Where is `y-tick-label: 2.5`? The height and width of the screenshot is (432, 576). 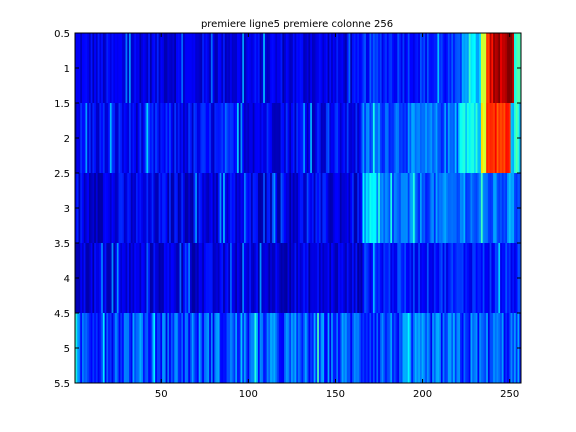 y-tick-label: 2.5 is located at coordinates (62, 174).